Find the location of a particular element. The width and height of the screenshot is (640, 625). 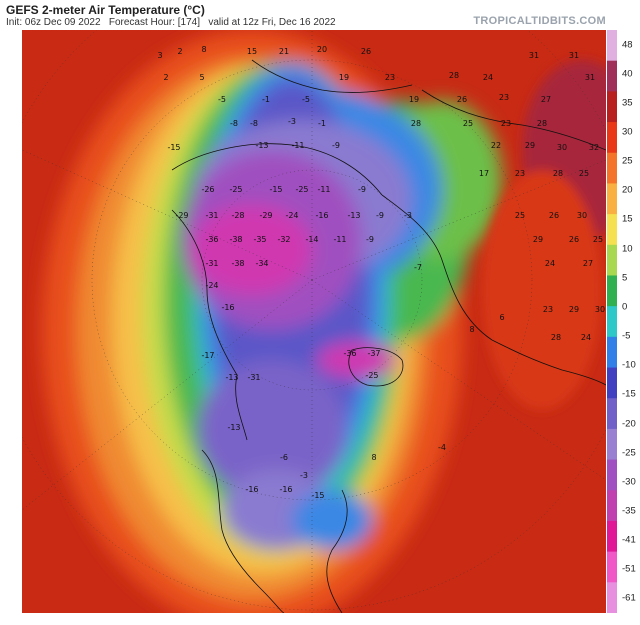

temperature-value-label: -24 is located at coordinates (211, 285).